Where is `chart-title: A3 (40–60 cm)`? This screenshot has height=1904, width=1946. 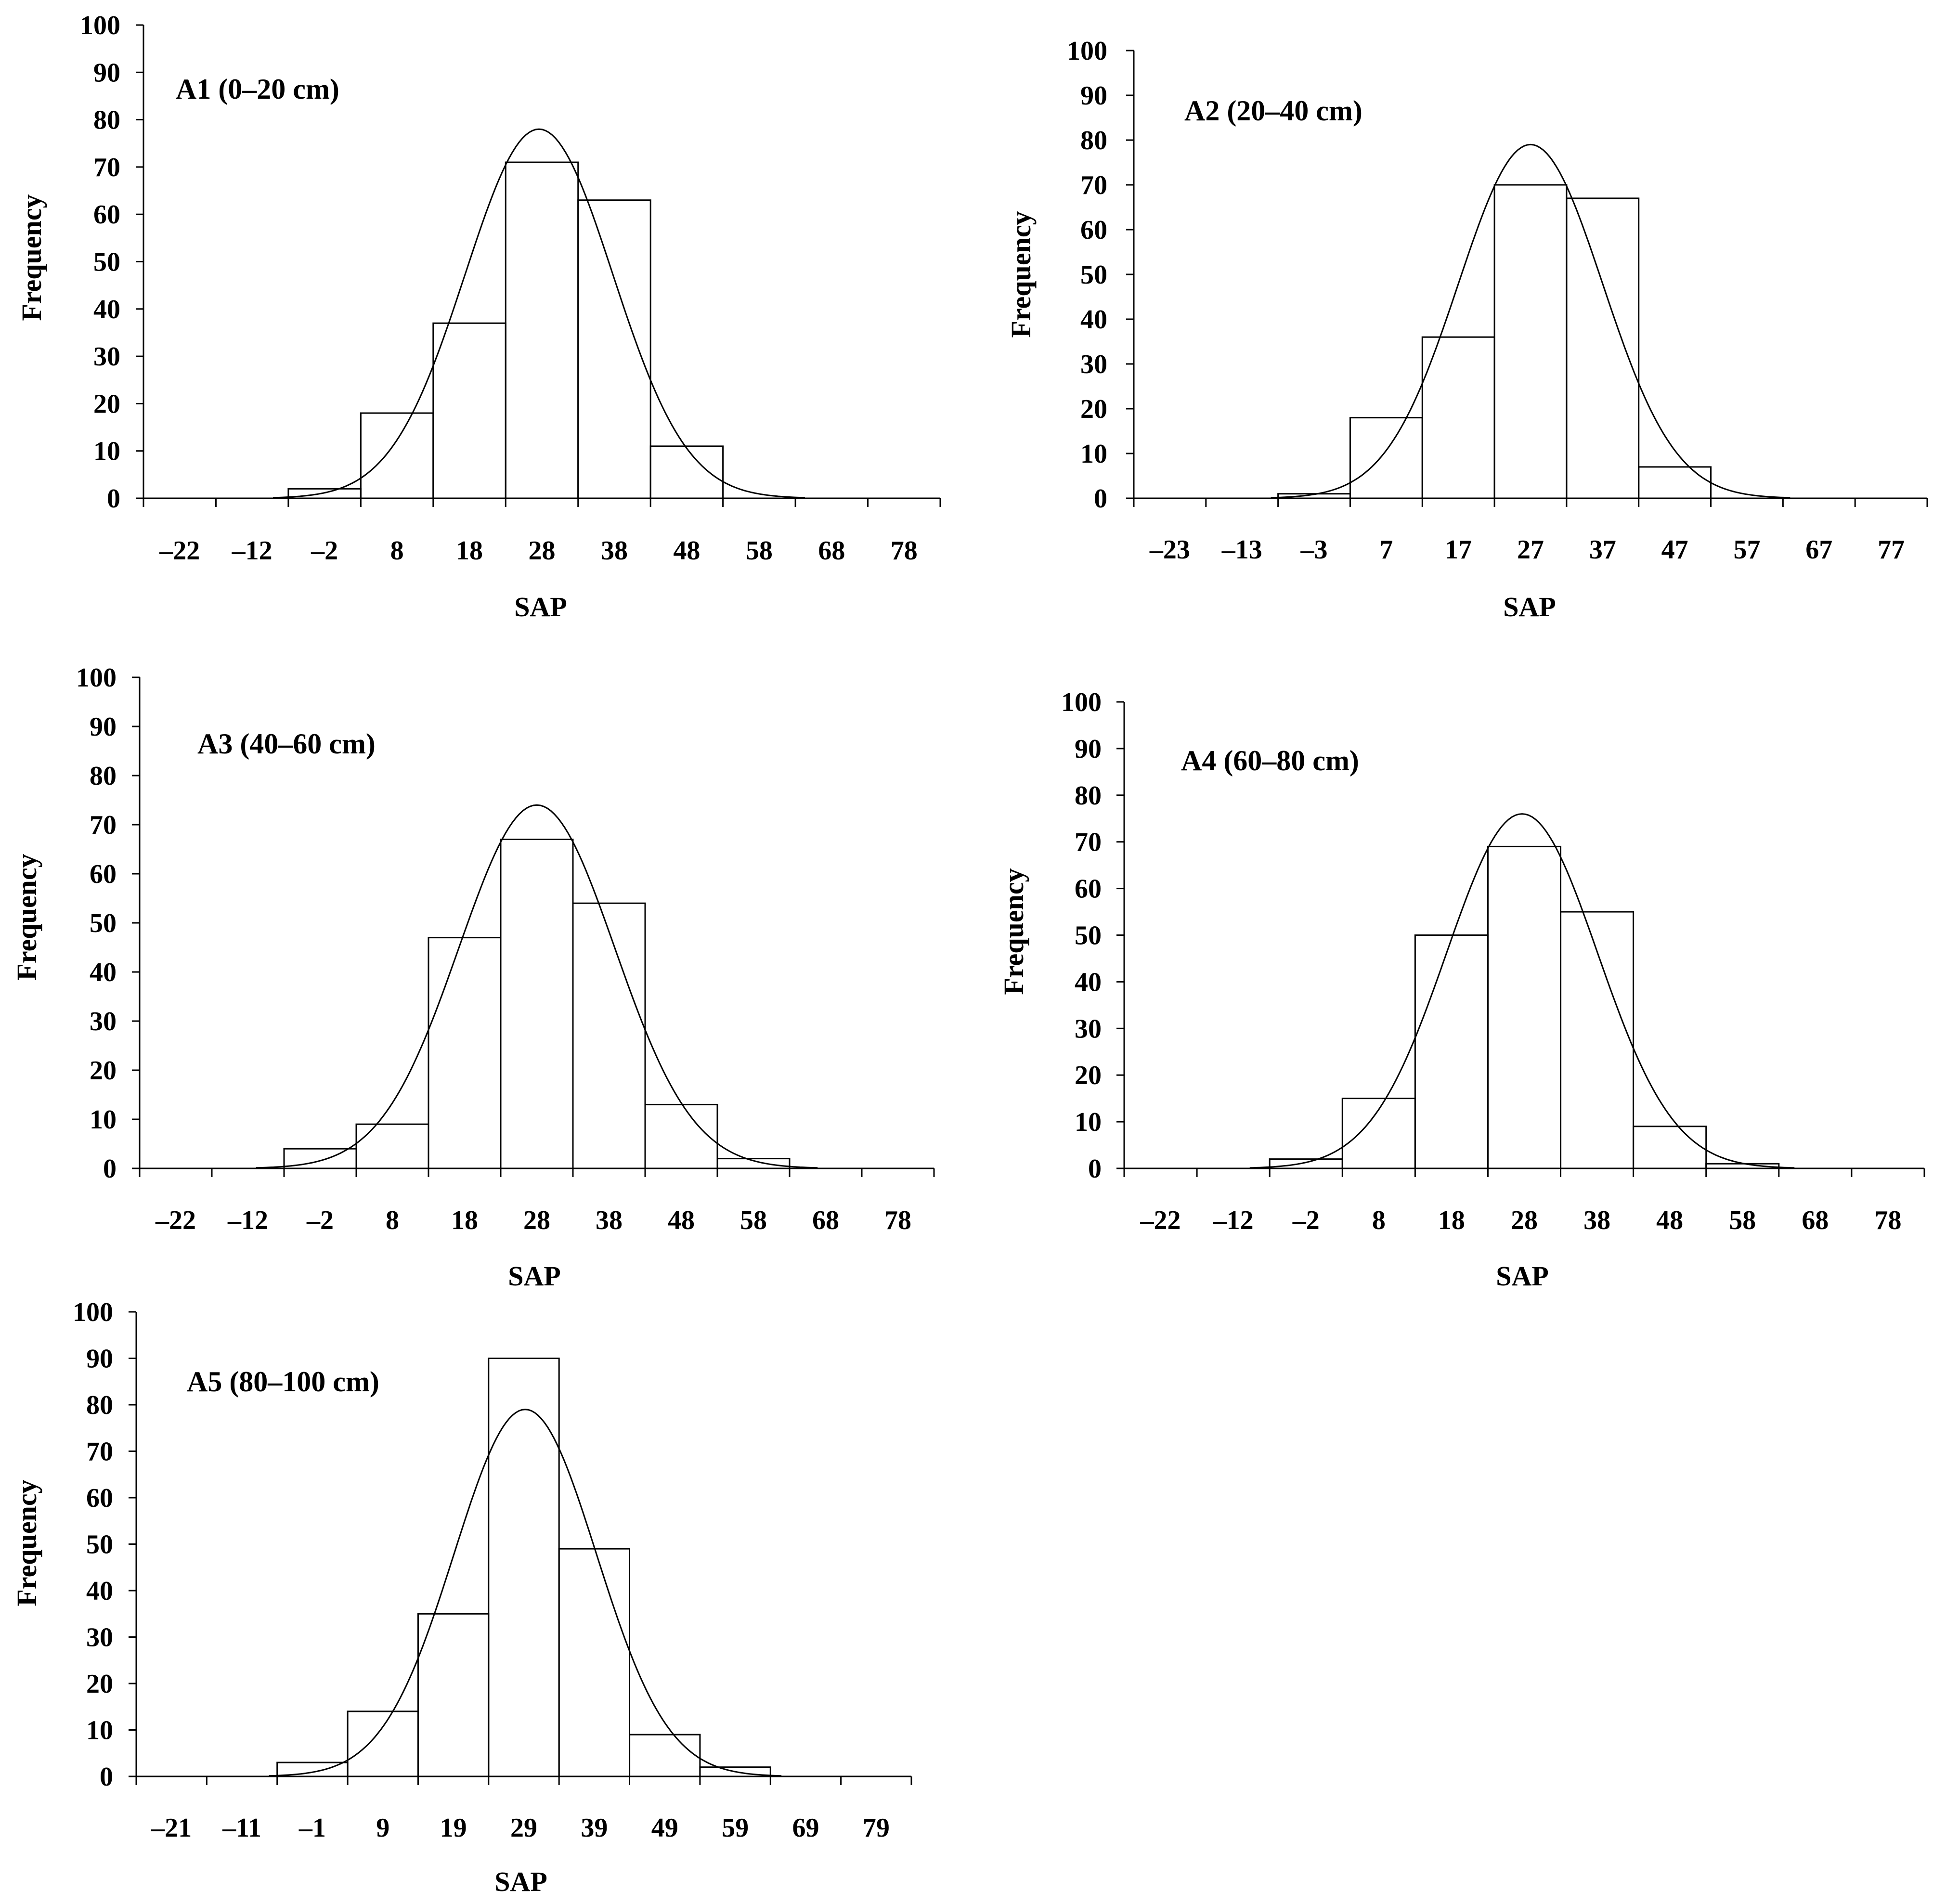
chart-title: A3 (40–60 cm) is located at coordinates (286, 744).